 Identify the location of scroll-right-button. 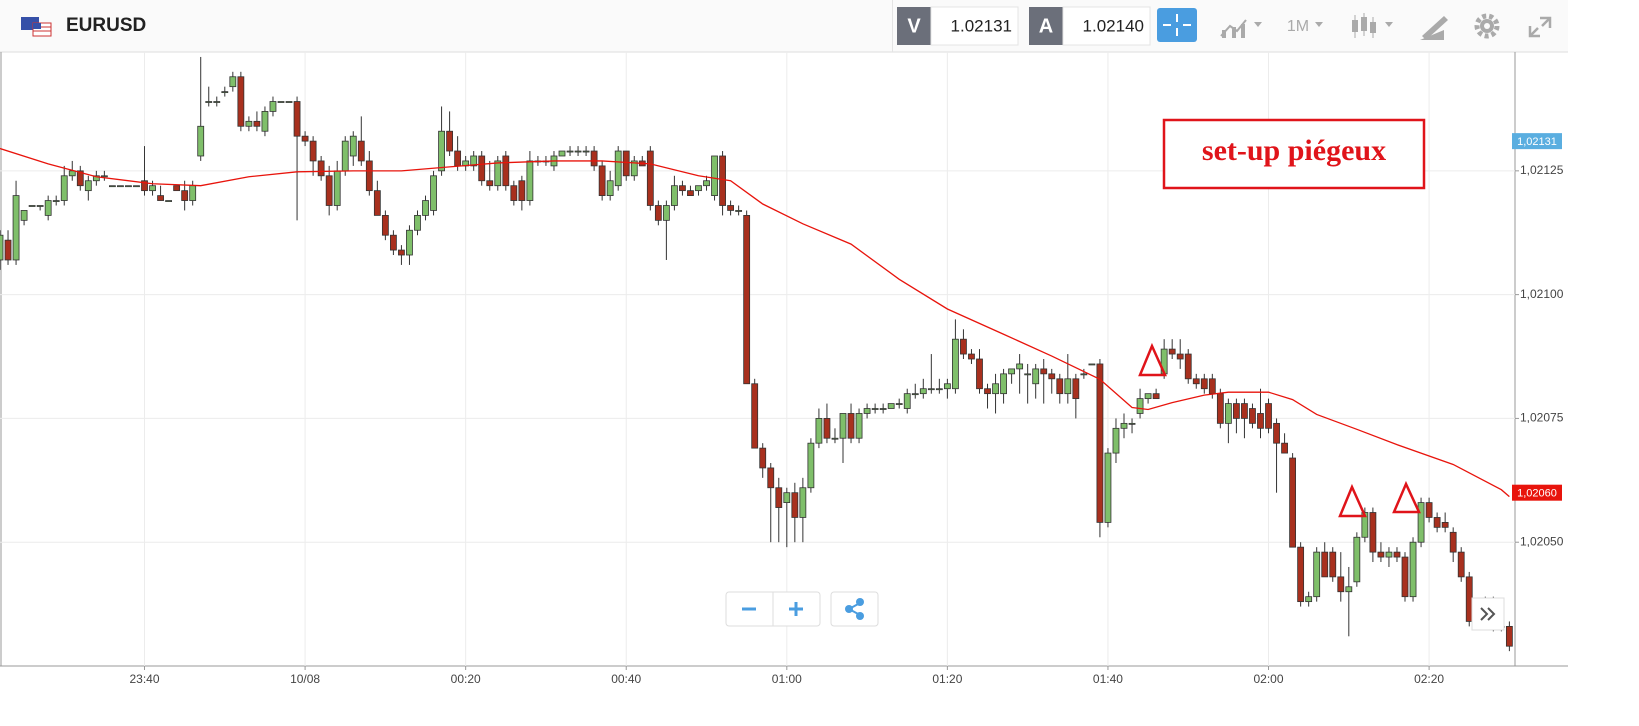
(1488, 614).